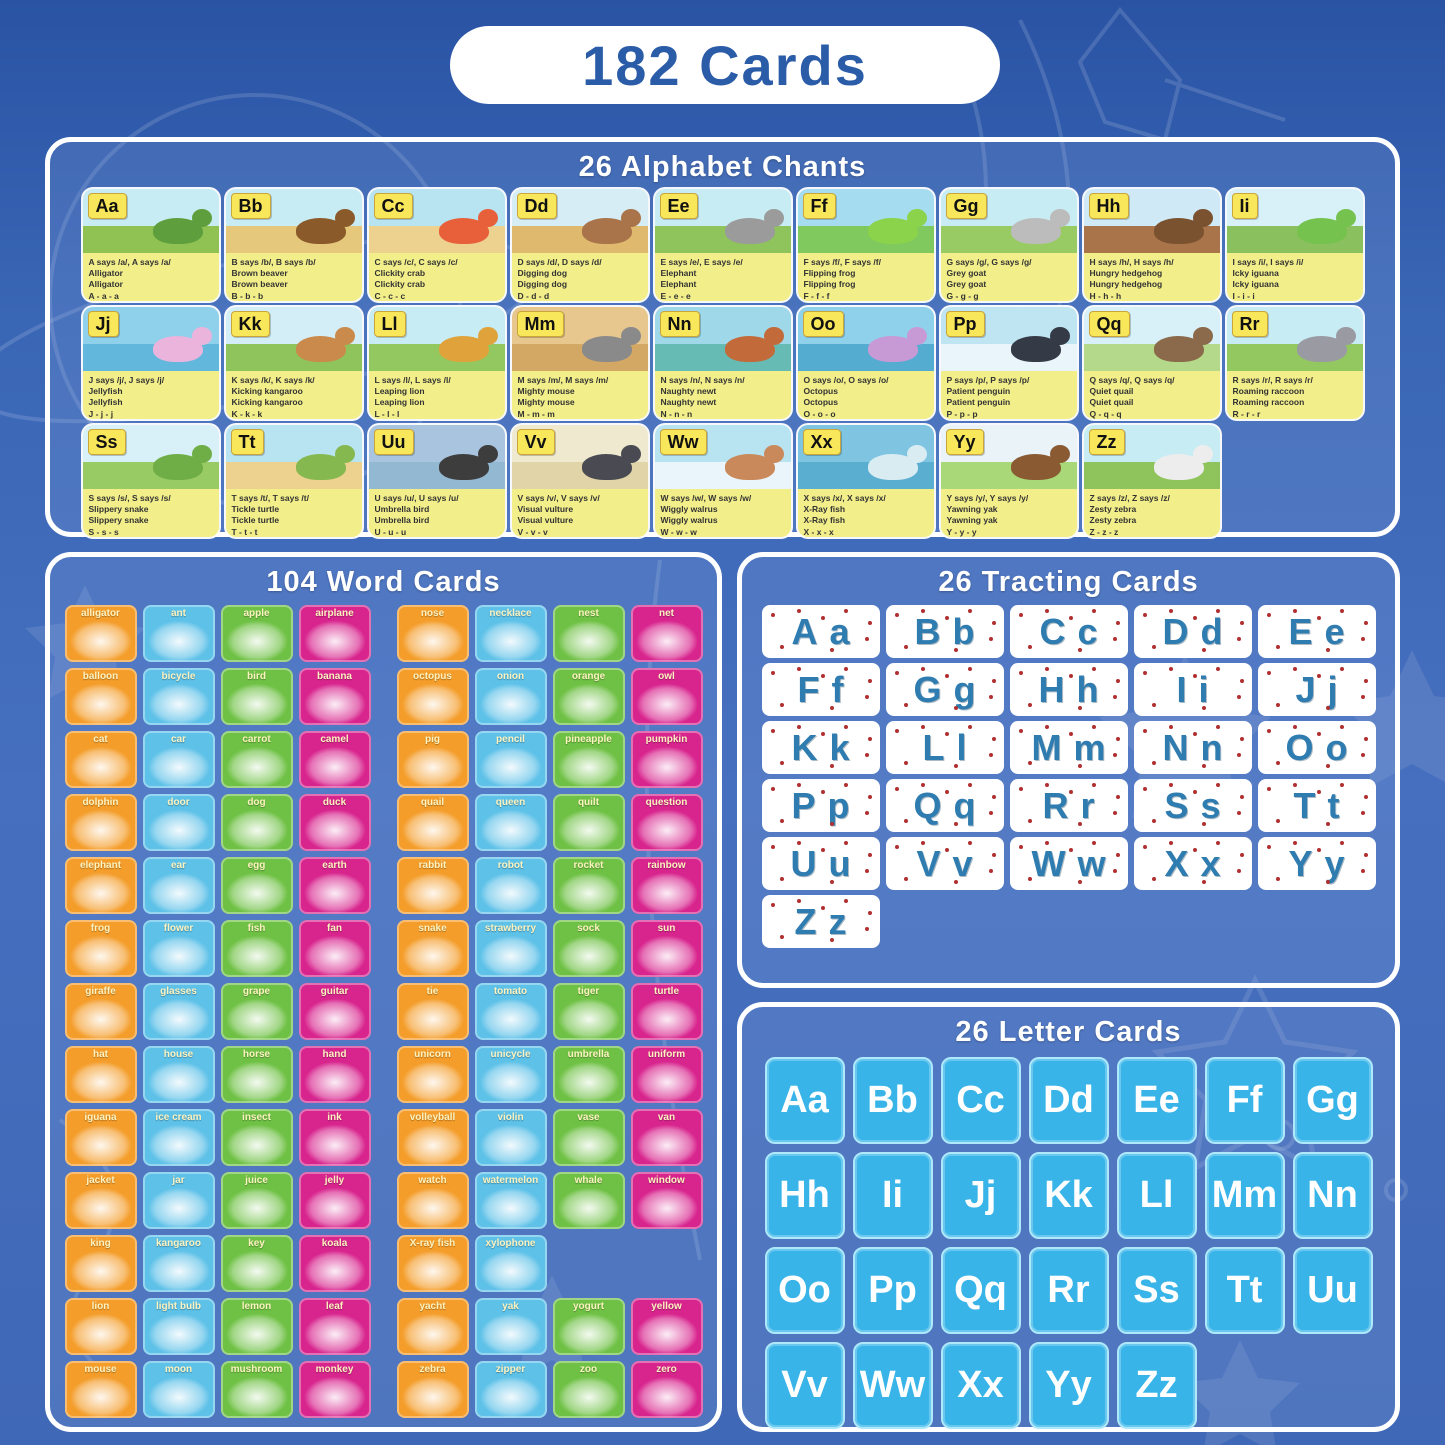 The height and width of the screenshot is (1445, 1445). What do you see at coordinates (666, 1117) in the screenshot?
I see `word-label: van` at bounding box center [666, 1117].